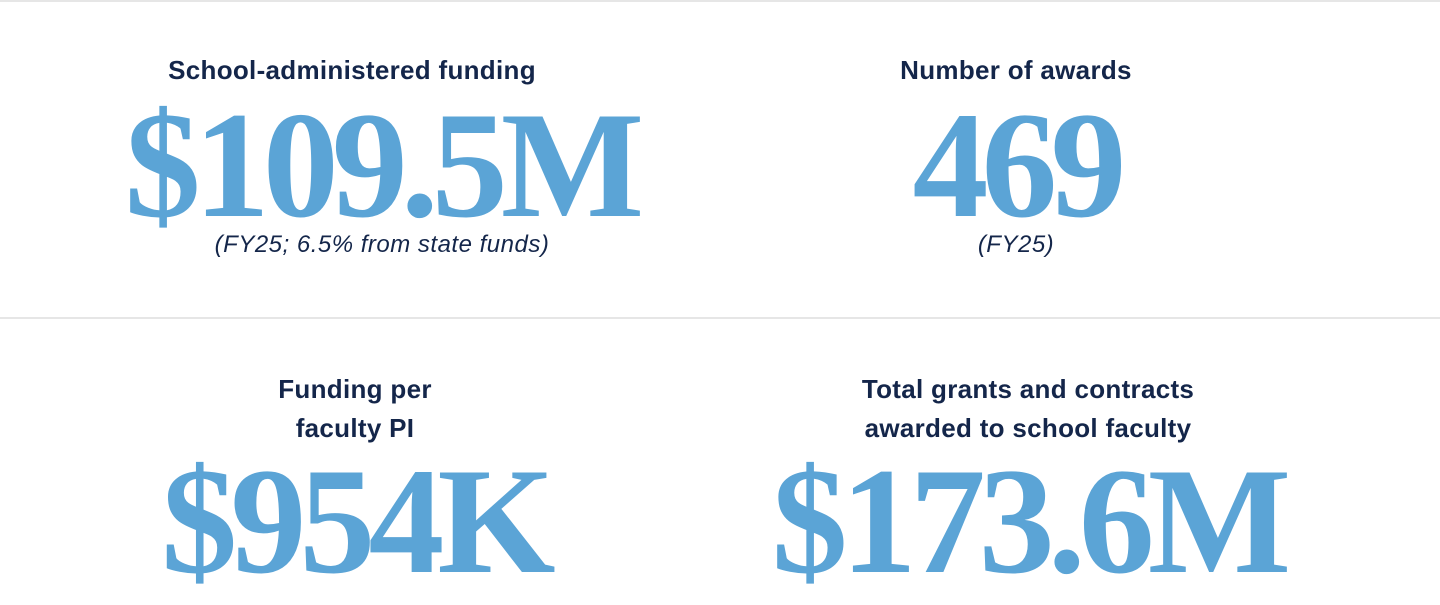 The width and height of the screenshot is (1440, 605). I want to click on stat-note: (FY25; 6.5% from state funds), so click(382, 244).